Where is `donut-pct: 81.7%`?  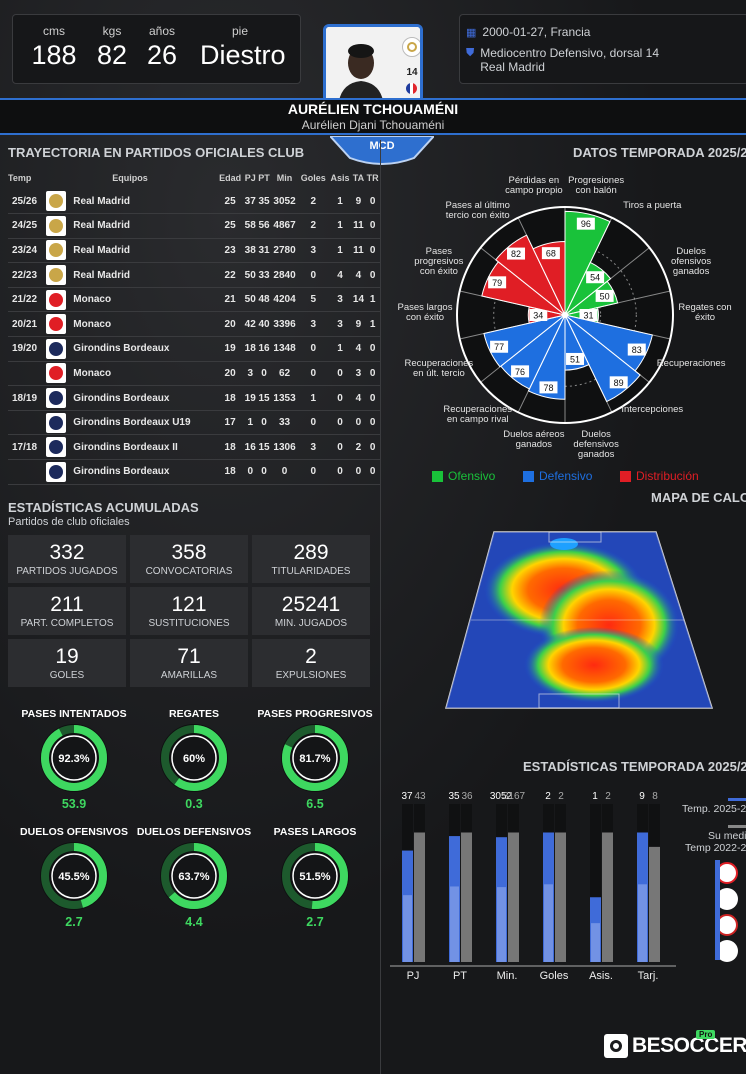
donut-pct: 81.7% is located at coordinates (314, 759).